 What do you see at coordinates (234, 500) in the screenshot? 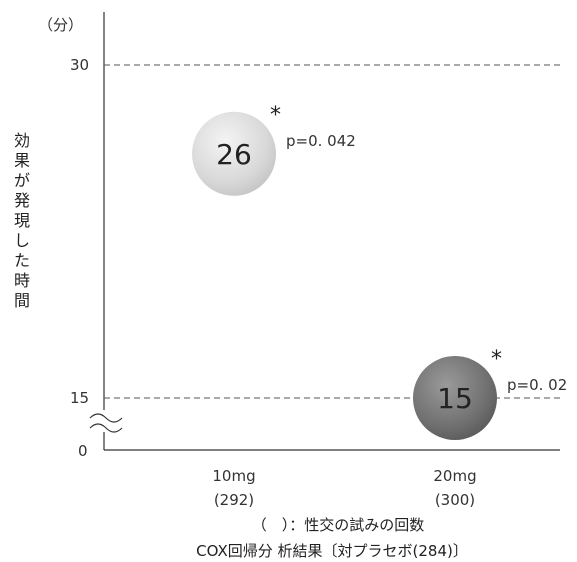
I see `x-label-count-10mg: (292)` at bounding box center [234, 500].